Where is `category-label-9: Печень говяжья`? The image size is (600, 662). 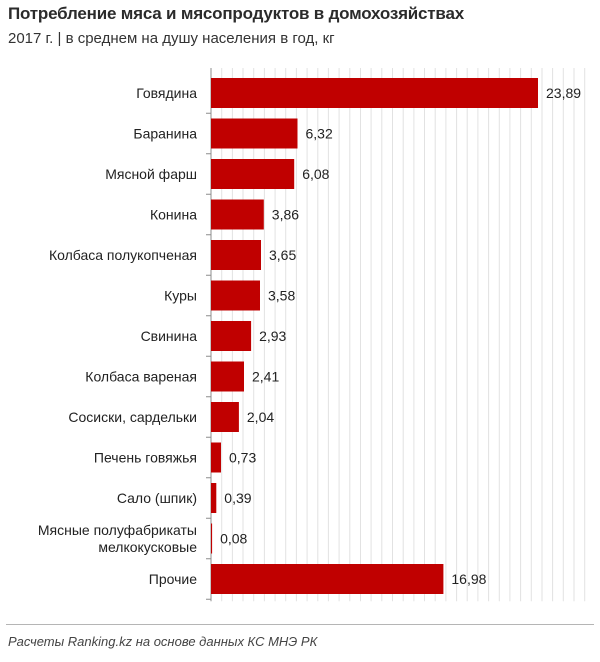
category-label-9: Печень говяжья is located at coordinates (145, 458).